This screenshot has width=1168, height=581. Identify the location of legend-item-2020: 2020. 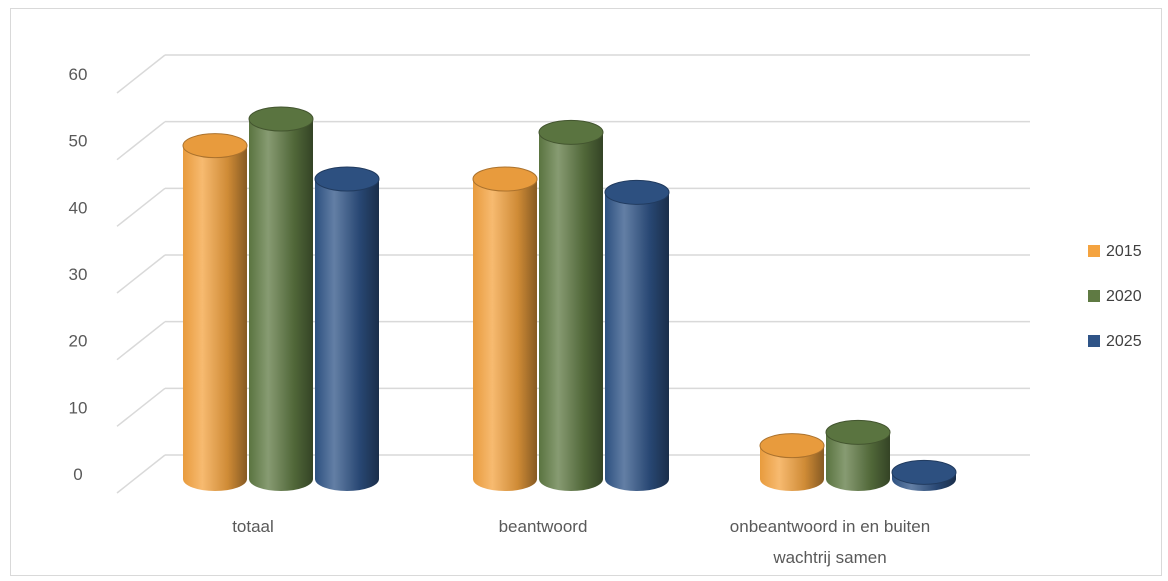
(1115, 296).